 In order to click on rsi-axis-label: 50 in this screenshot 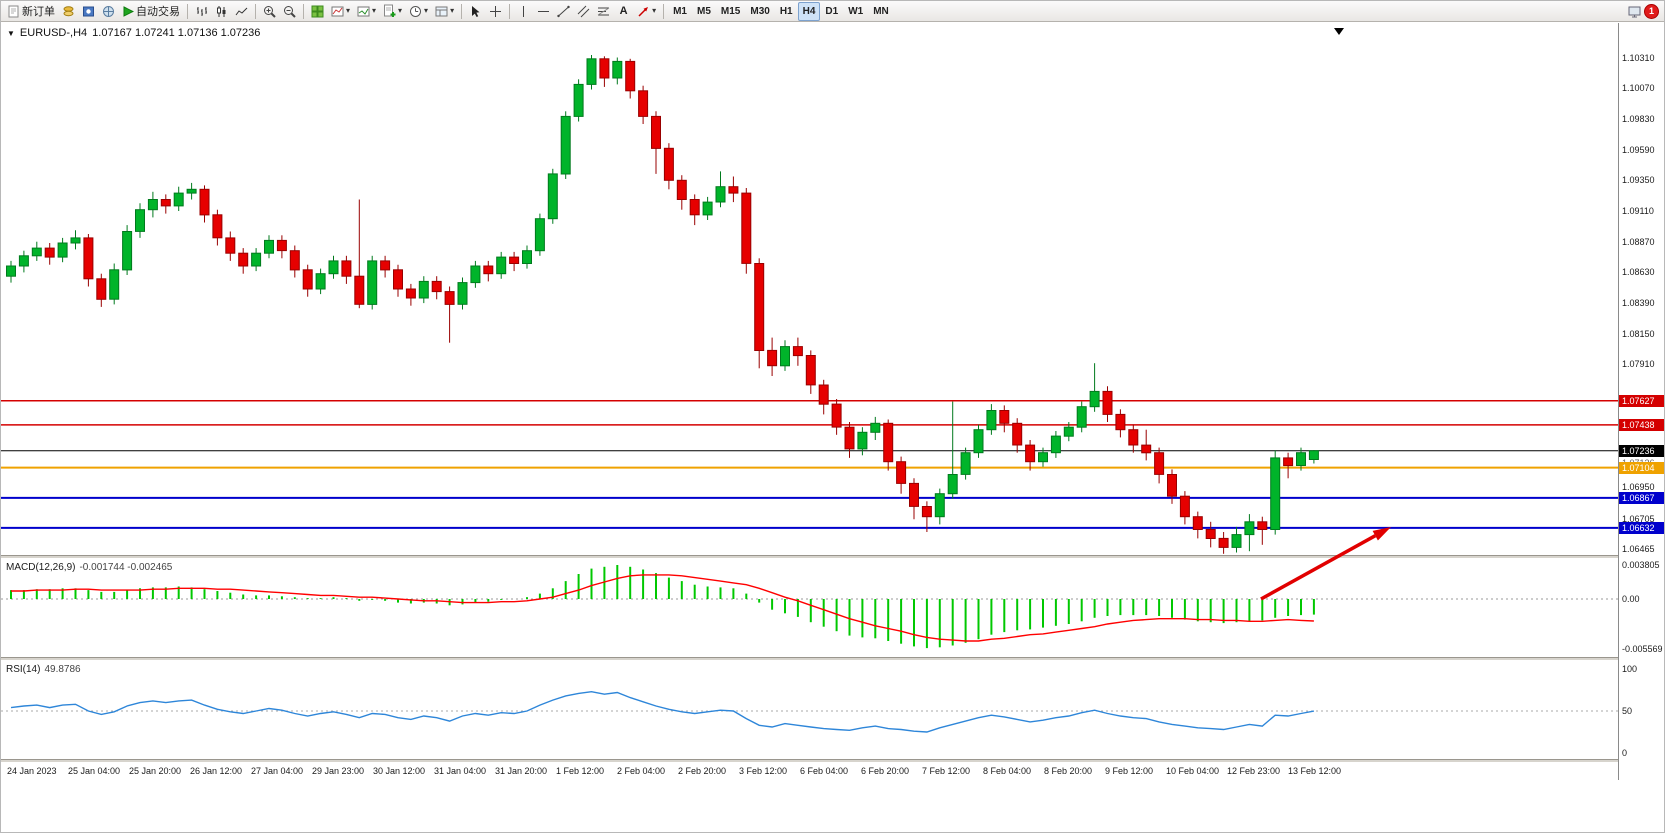, I will do `click(1627, 711)`.